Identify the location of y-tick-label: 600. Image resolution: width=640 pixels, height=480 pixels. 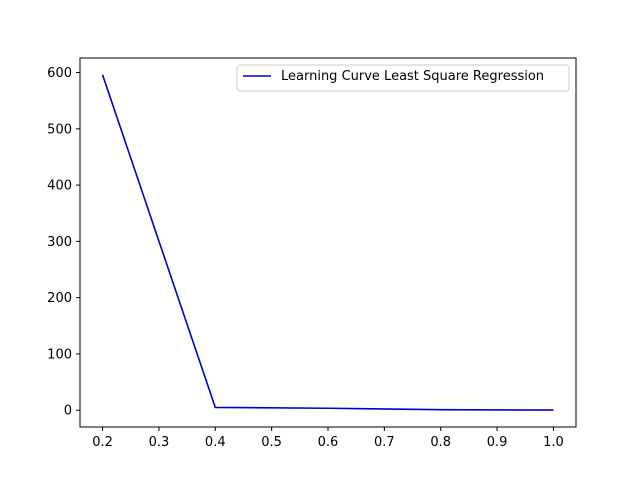
(59, 73).